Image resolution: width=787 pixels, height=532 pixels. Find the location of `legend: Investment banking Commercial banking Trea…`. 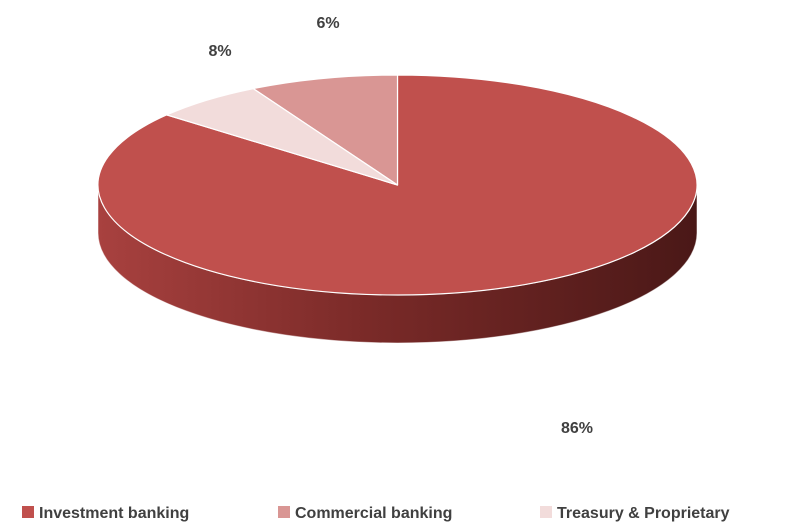

legend: Investment banking Commercial banking Trea… is located at coordinates (376, 513).